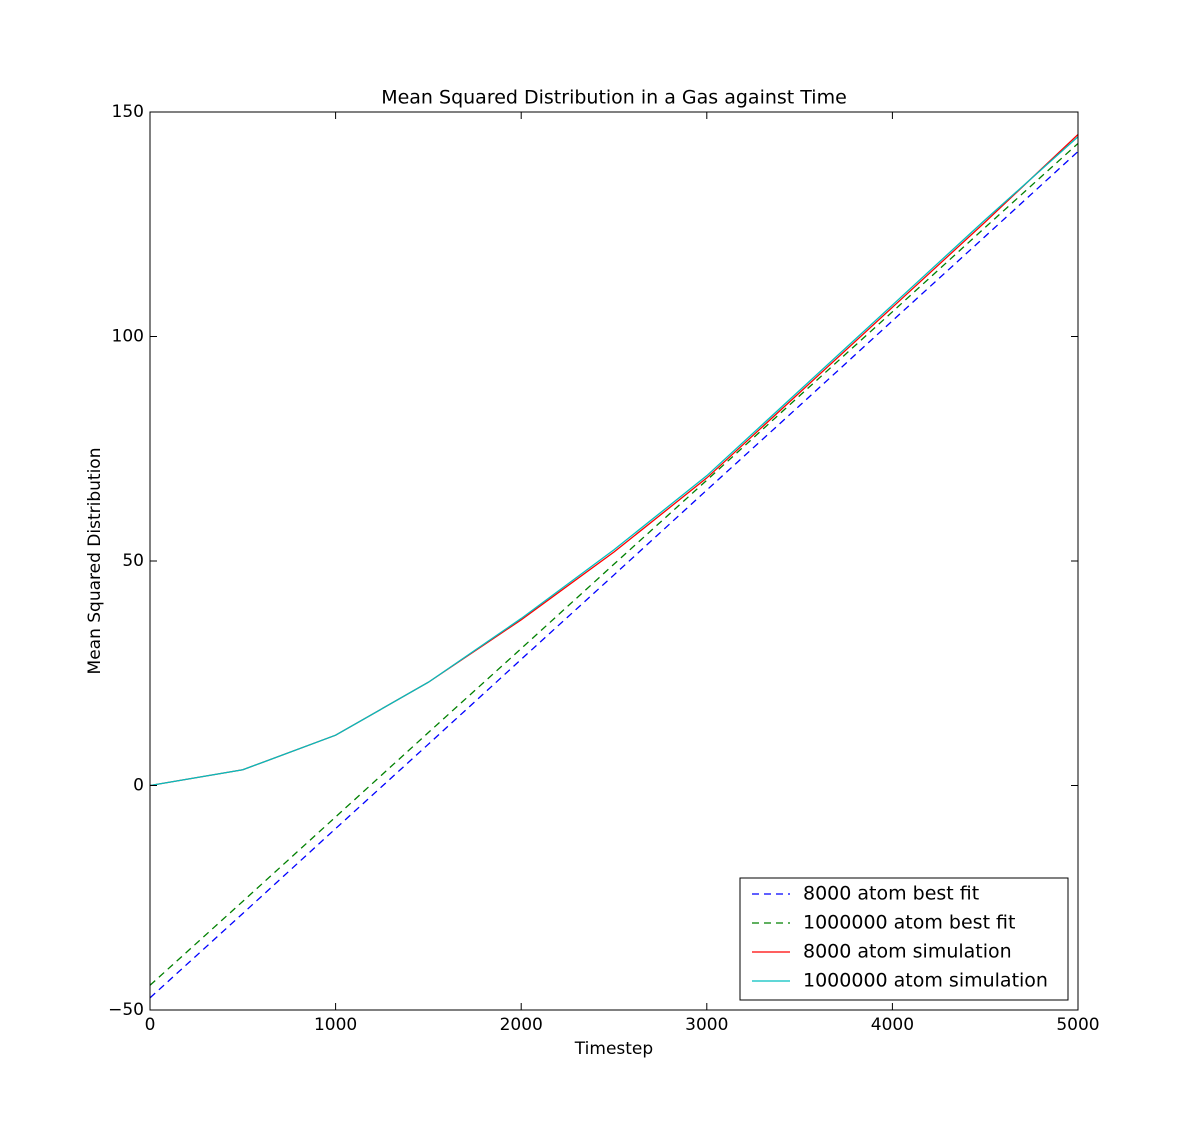 The height and width of the screenshot is (1126, 1197). What do you see at coordinates (521, 1025) in the screenshot?
I see `x-tick-label: 2000` at bounding box center [521, 1025].